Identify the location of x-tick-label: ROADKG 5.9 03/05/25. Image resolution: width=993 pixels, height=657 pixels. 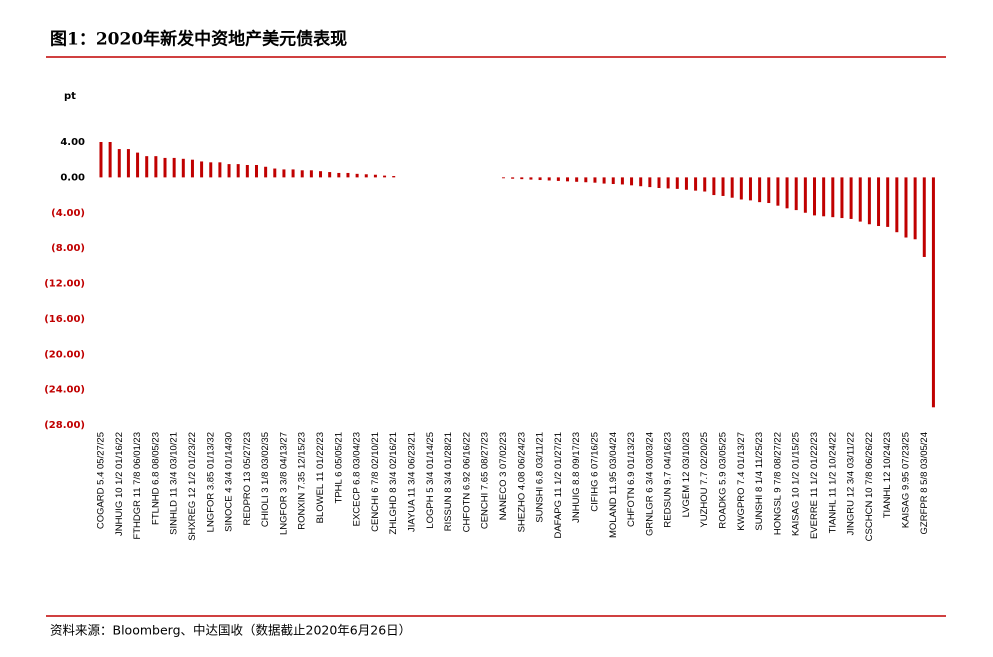
(723, 480).